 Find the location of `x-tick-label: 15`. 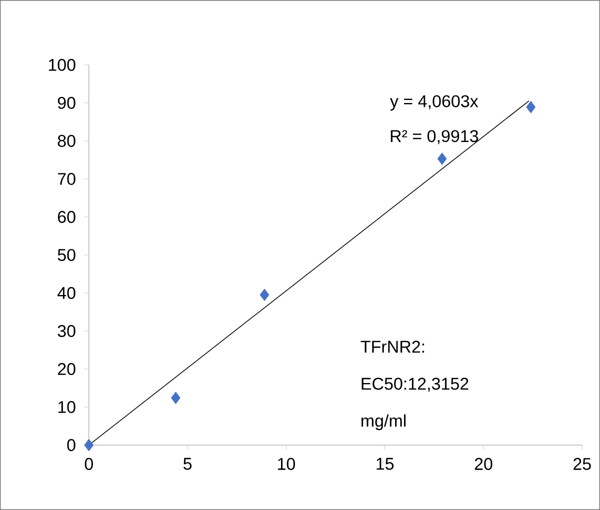

x-tick-label: 15 is located at coordinates (385, 464).